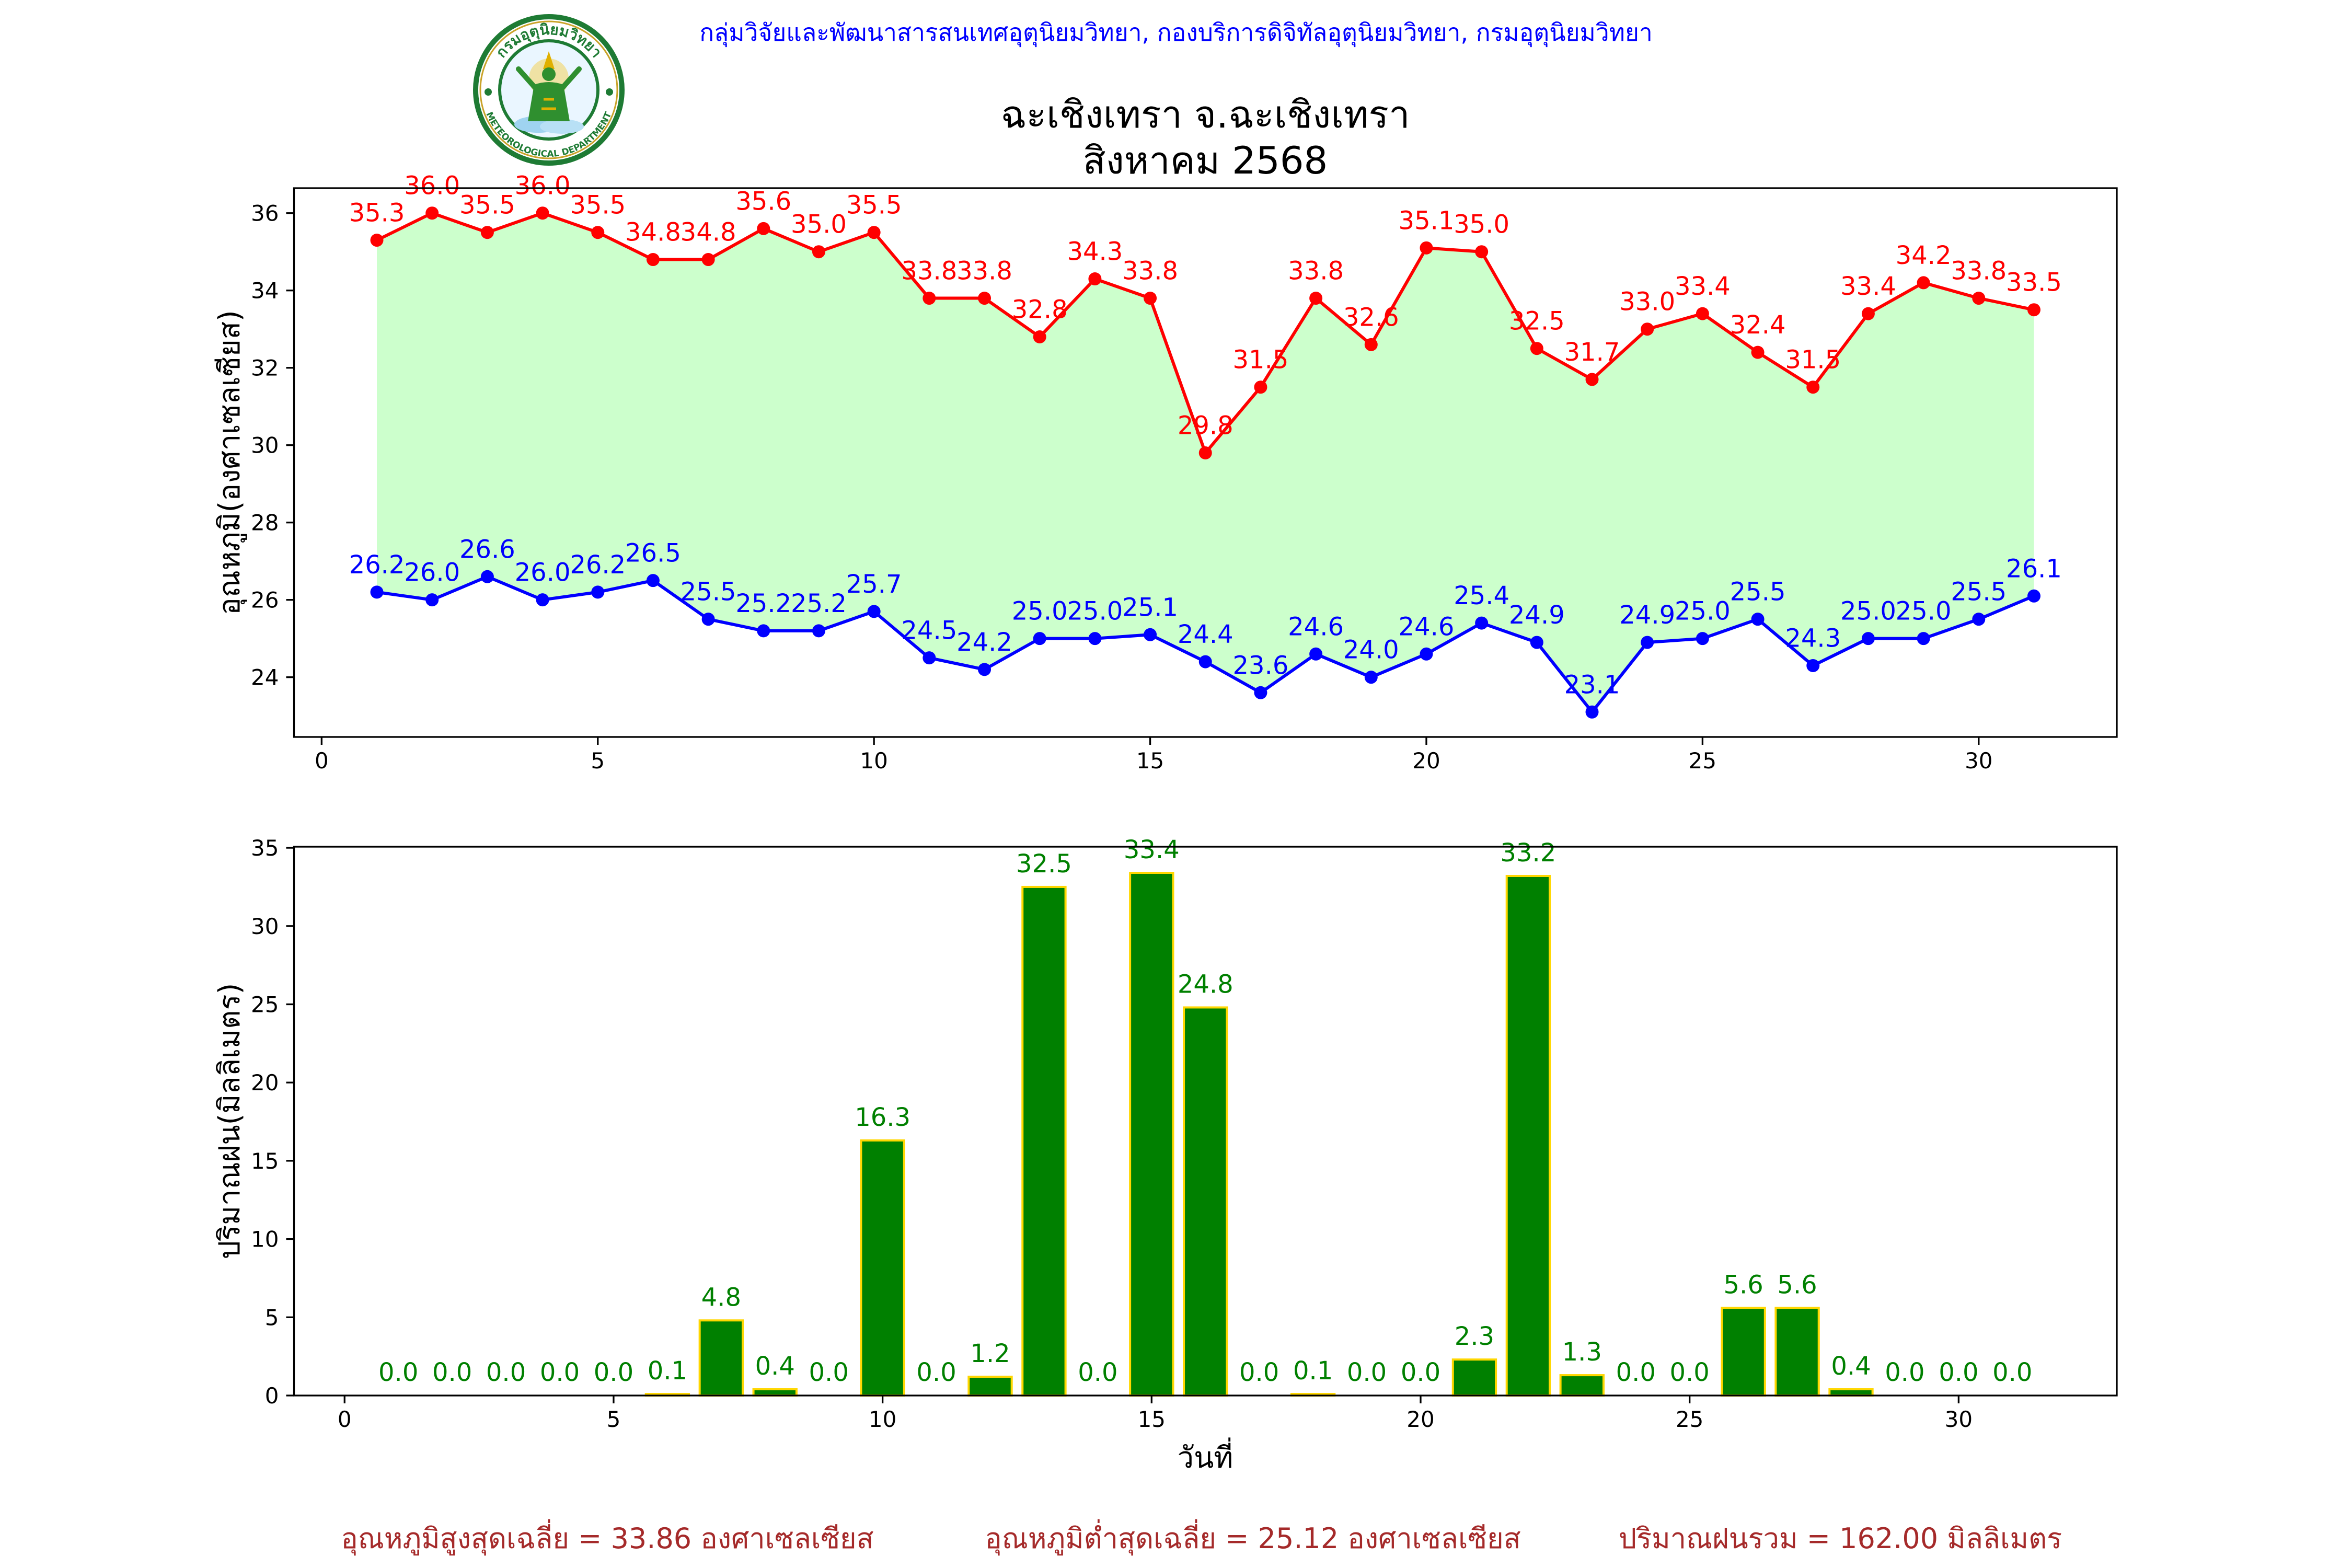 Image resolution: width=2352 pixels, height=1568 pixels. Describe the element at coordinates (1813, 360) in the screenshot. I see `max-temperature-value-label: 31.5` at that location.